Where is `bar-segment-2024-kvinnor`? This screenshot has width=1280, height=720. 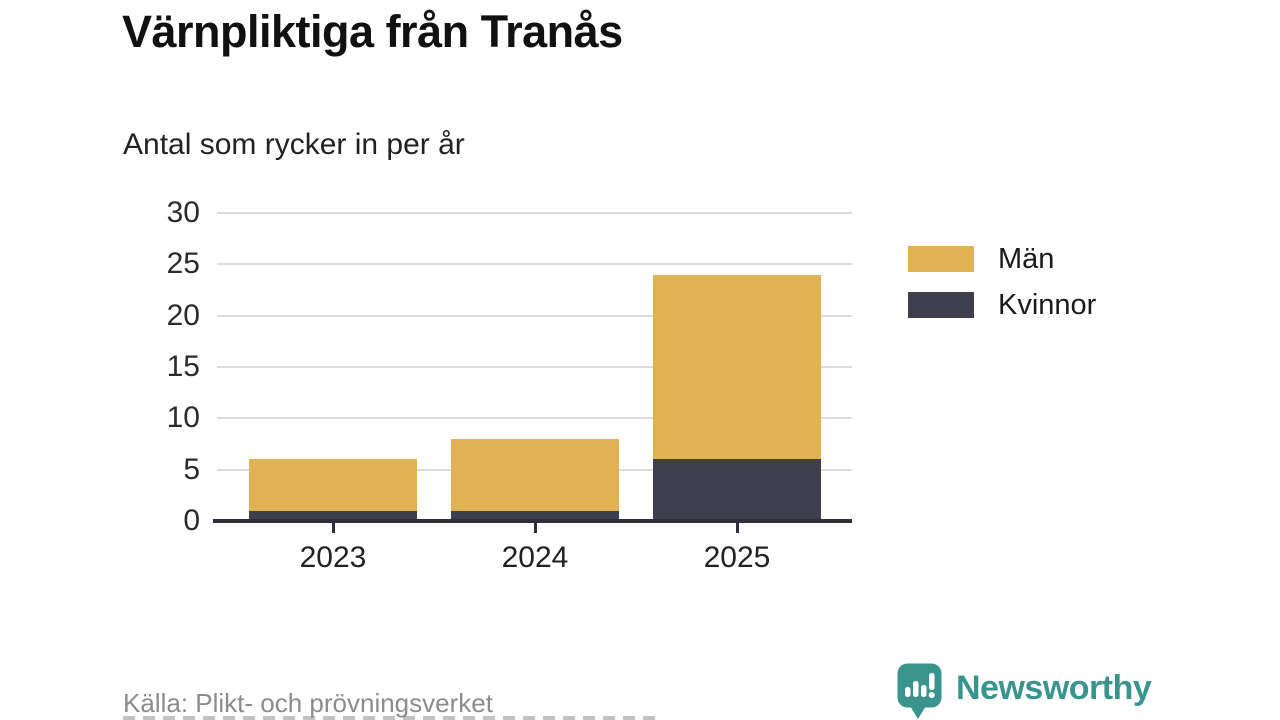
bar-segment-2024-kvinnor is located at coordinates (535, 515).